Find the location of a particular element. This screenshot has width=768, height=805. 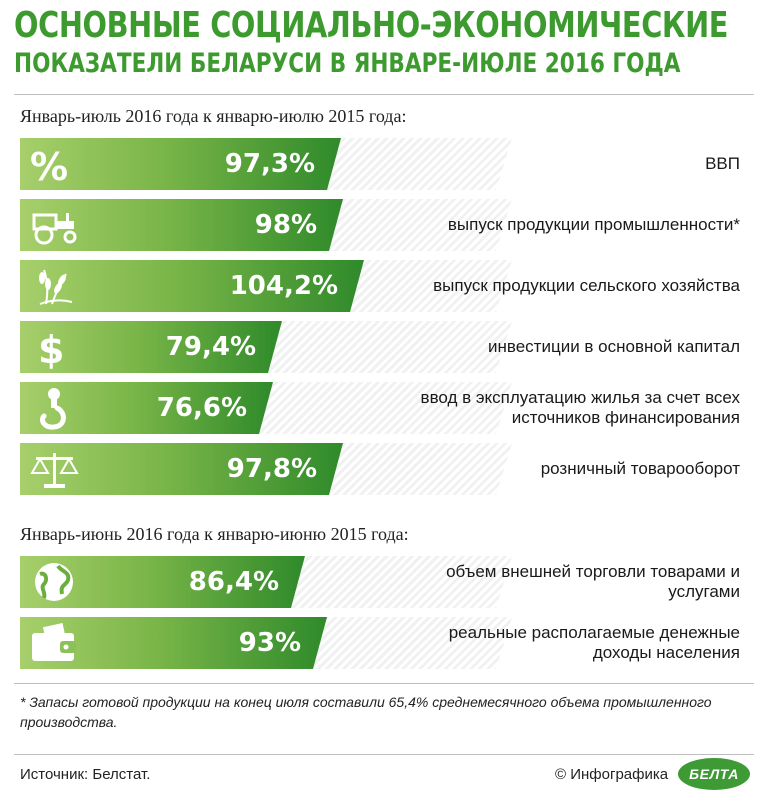

bar-value-label: 97,8% is located at coordinates (271, 469).